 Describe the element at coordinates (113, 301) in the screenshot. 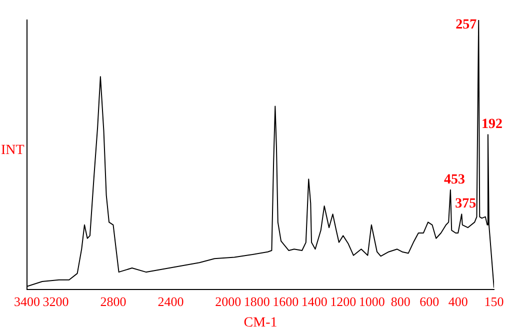

I see `x-tick-label: 2800` at that location.